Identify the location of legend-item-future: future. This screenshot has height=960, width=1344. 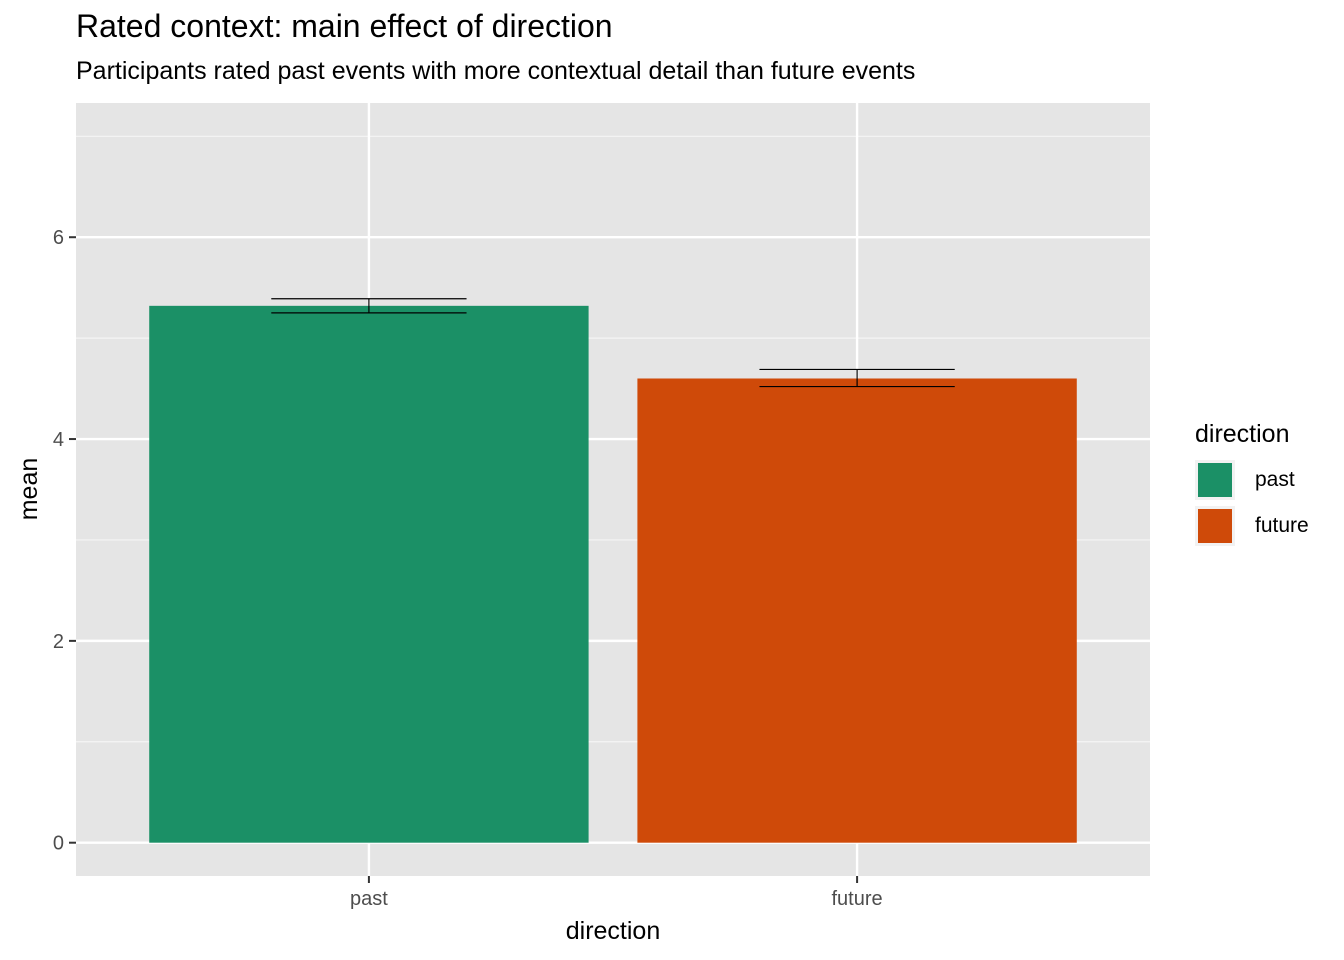
(1252, 526).